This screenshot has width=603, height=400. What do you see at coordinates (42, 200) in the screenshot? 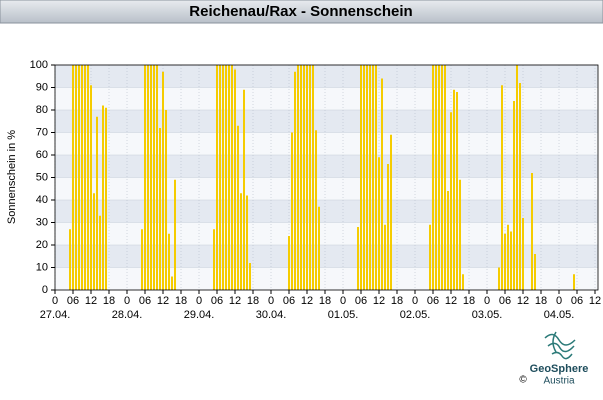
I see `y-tick-label: 40` at bounding box center [42, 200].